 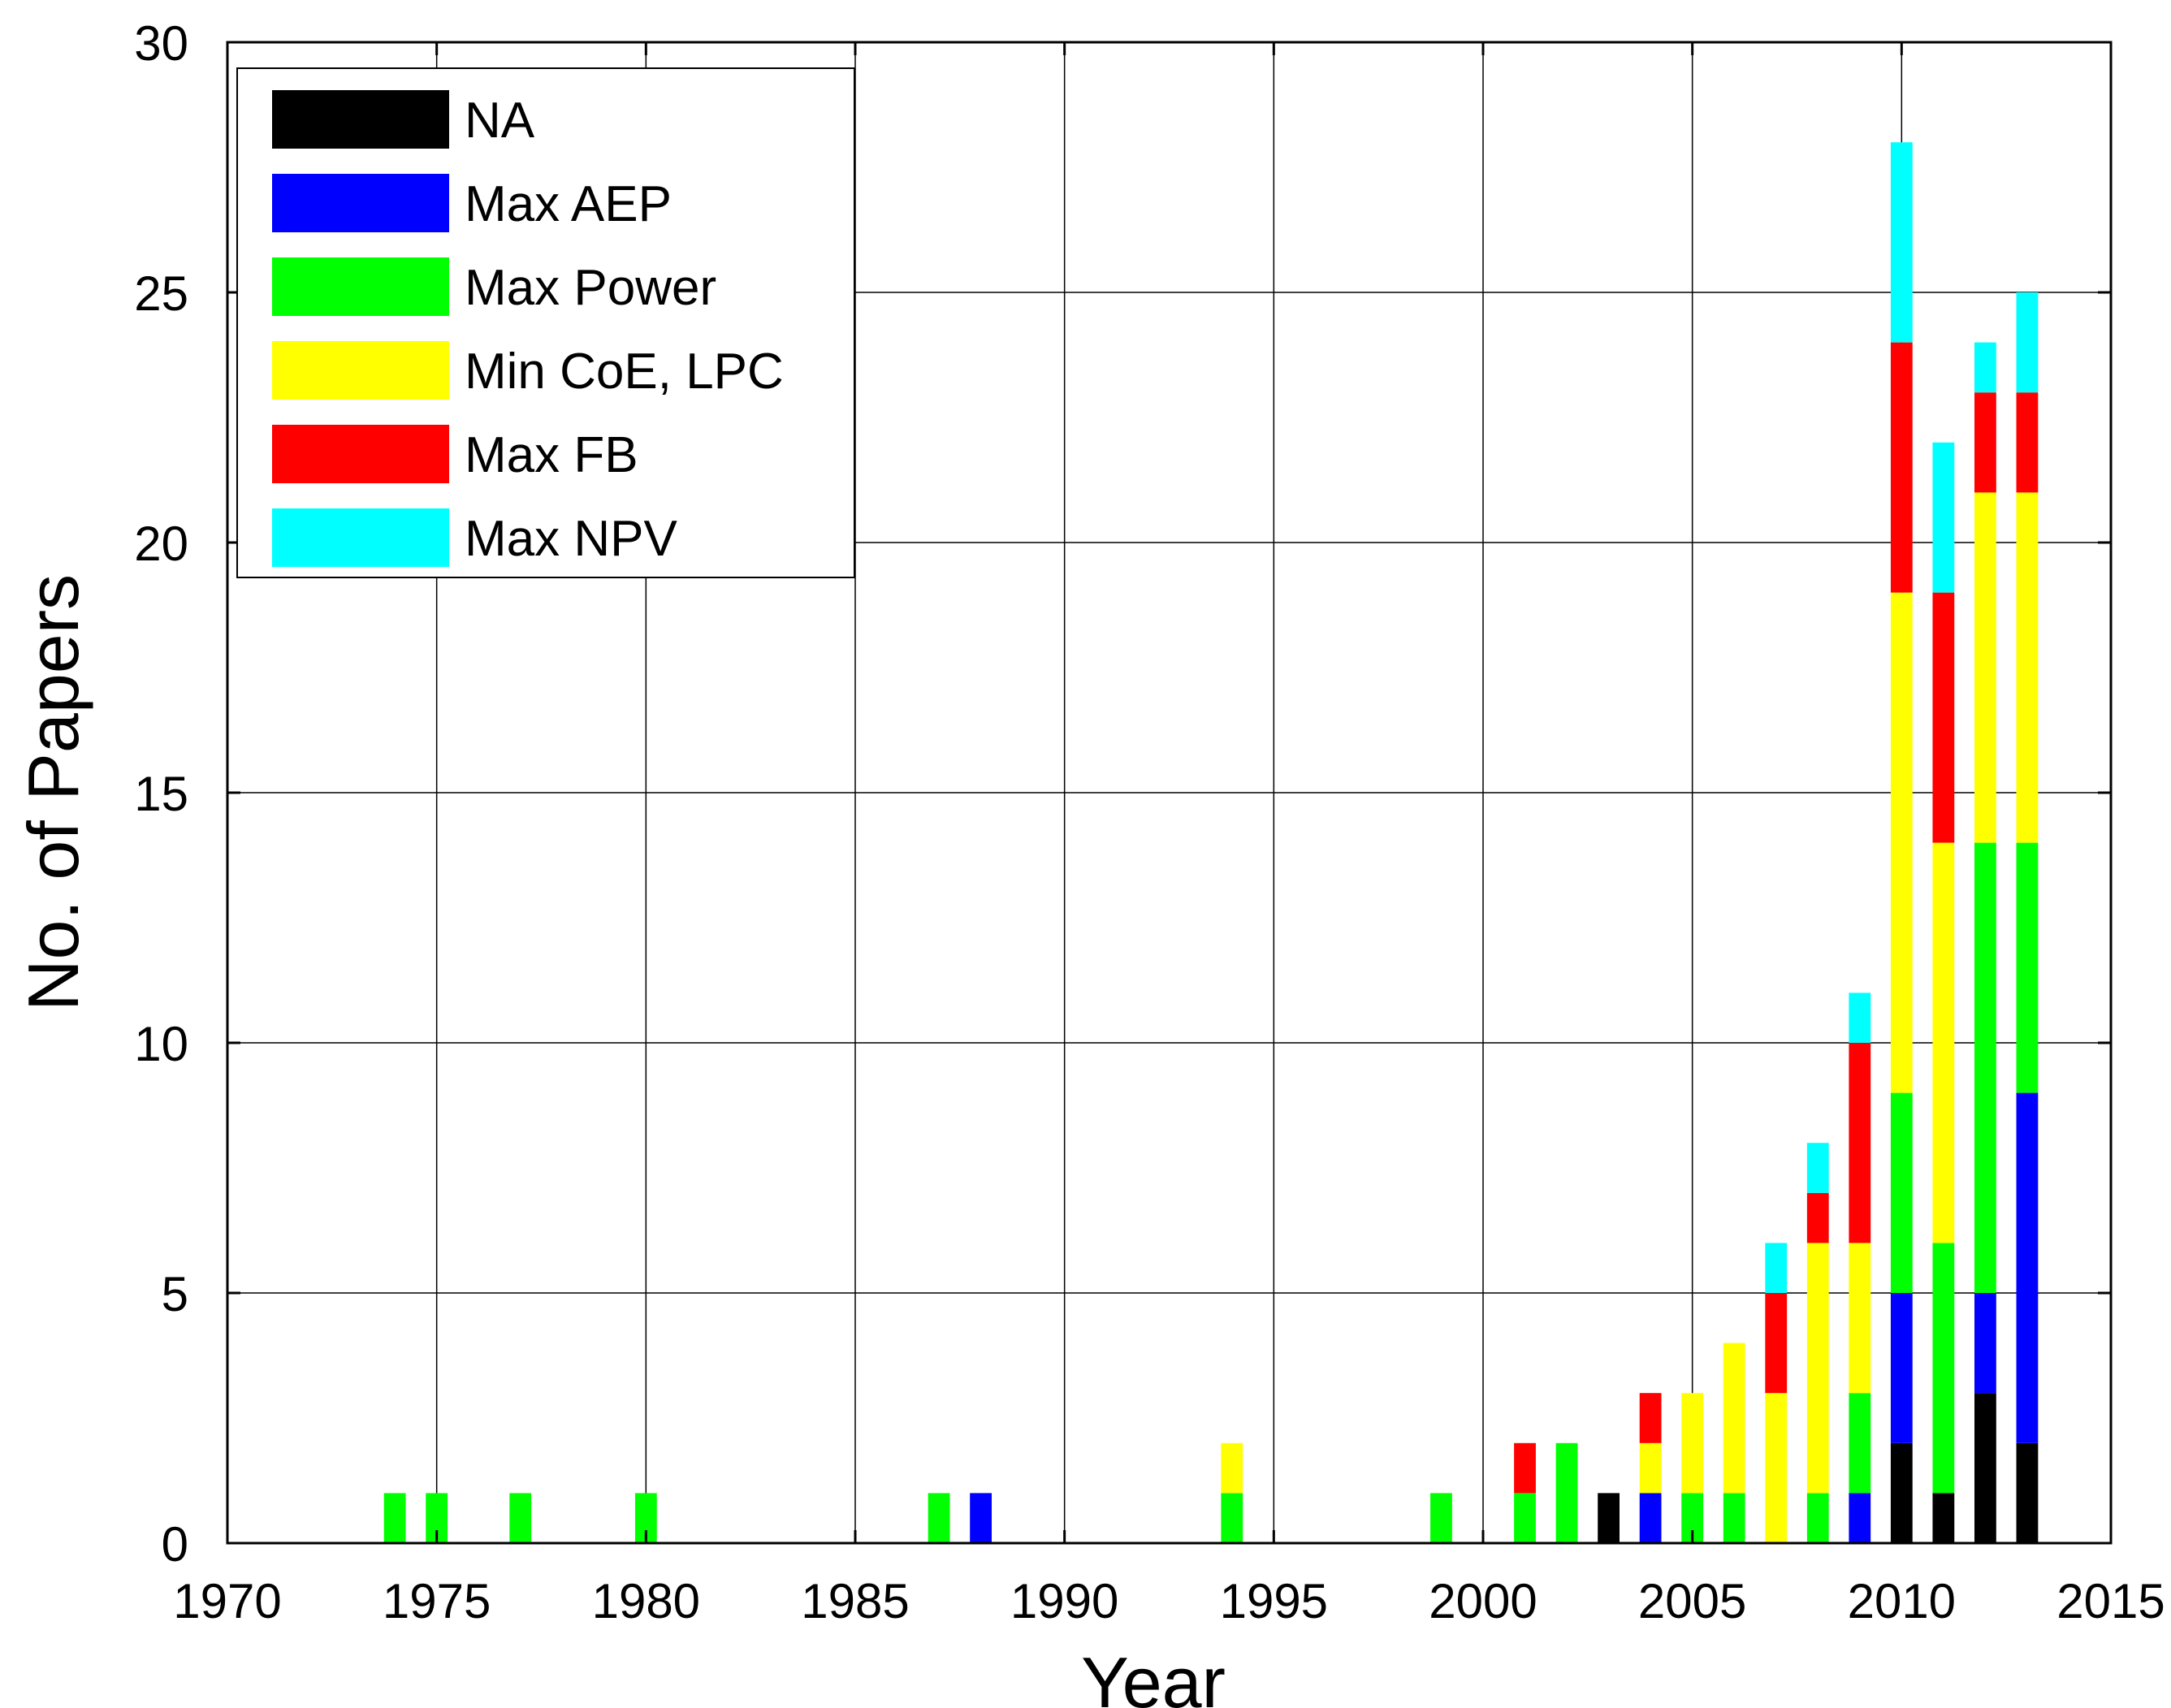 I want to click on x-tick-label: 2010, so click(x=1902, y=1601).